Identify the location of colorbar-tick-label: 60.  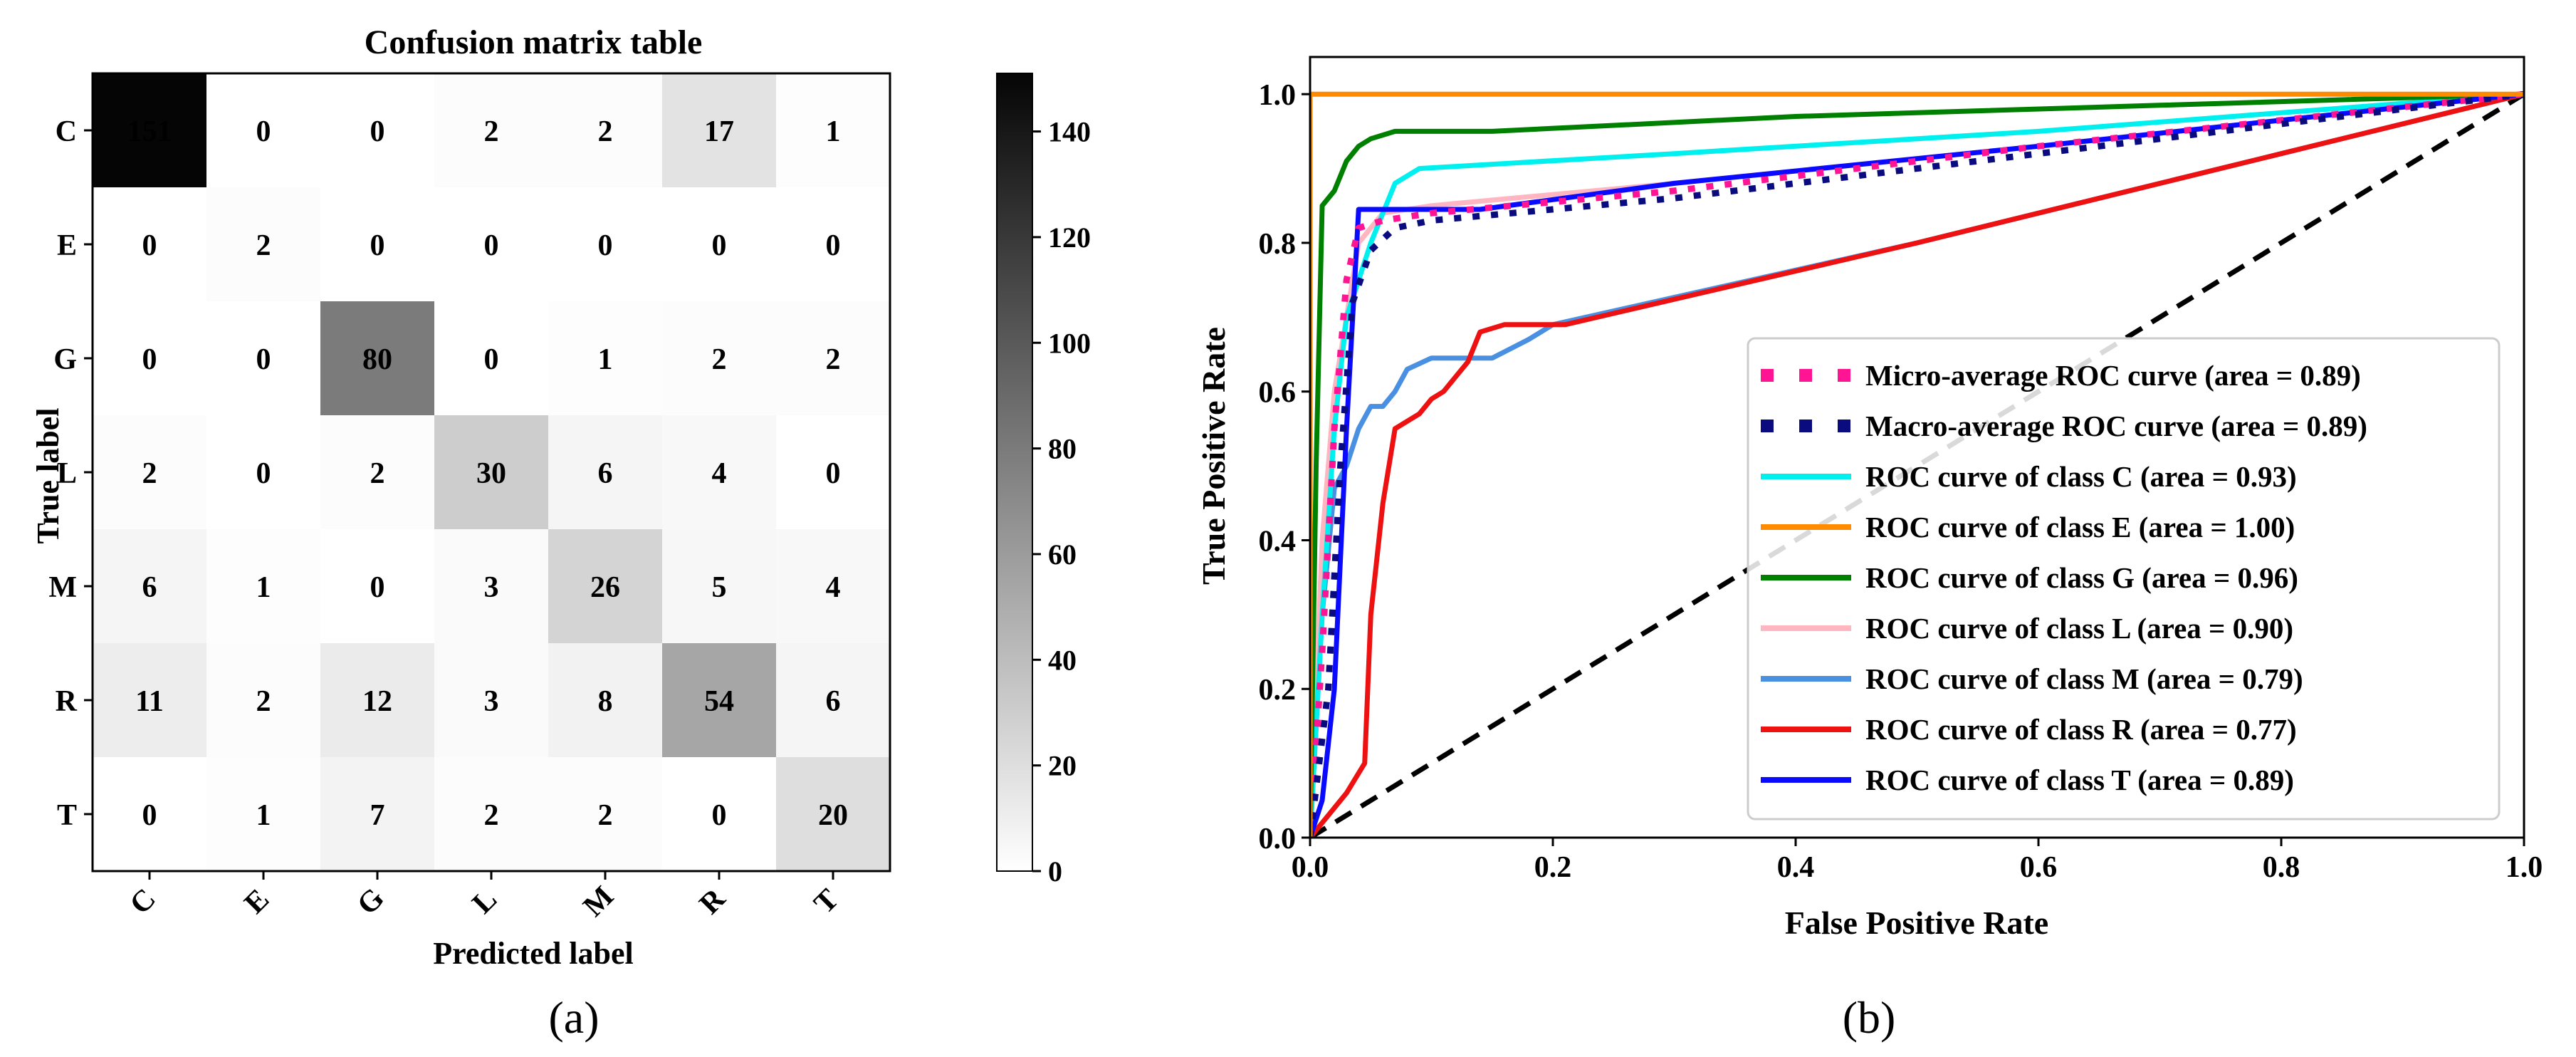
(1062, 554).